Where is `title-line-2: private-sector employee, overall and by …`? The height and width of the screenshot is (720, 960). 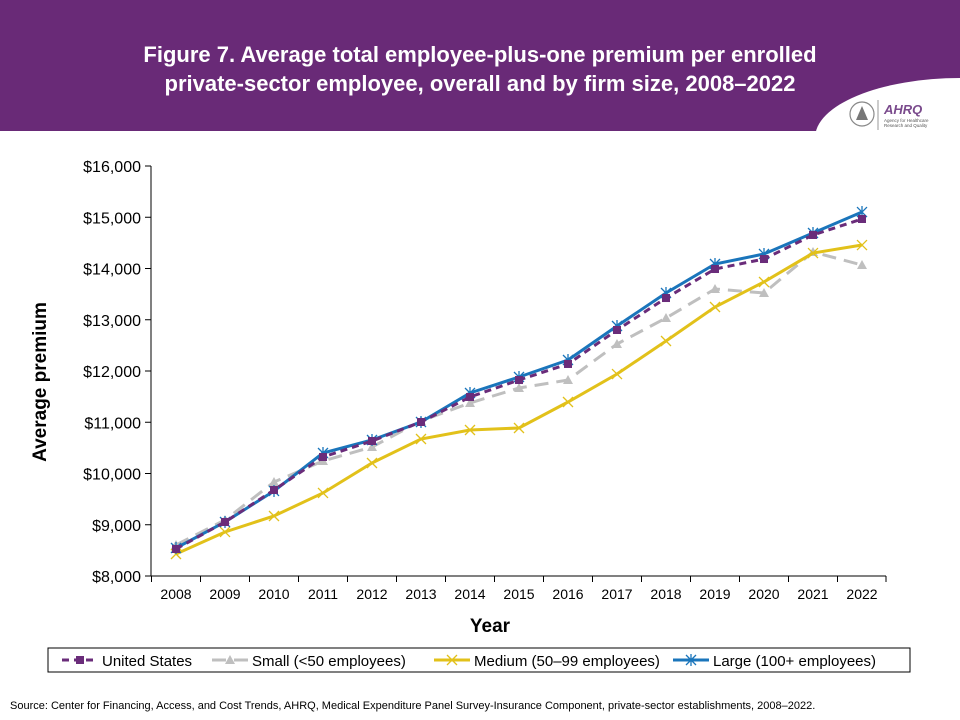
title-line-2: private-sector employee, overall and by … is located at coordinates (480, 83).